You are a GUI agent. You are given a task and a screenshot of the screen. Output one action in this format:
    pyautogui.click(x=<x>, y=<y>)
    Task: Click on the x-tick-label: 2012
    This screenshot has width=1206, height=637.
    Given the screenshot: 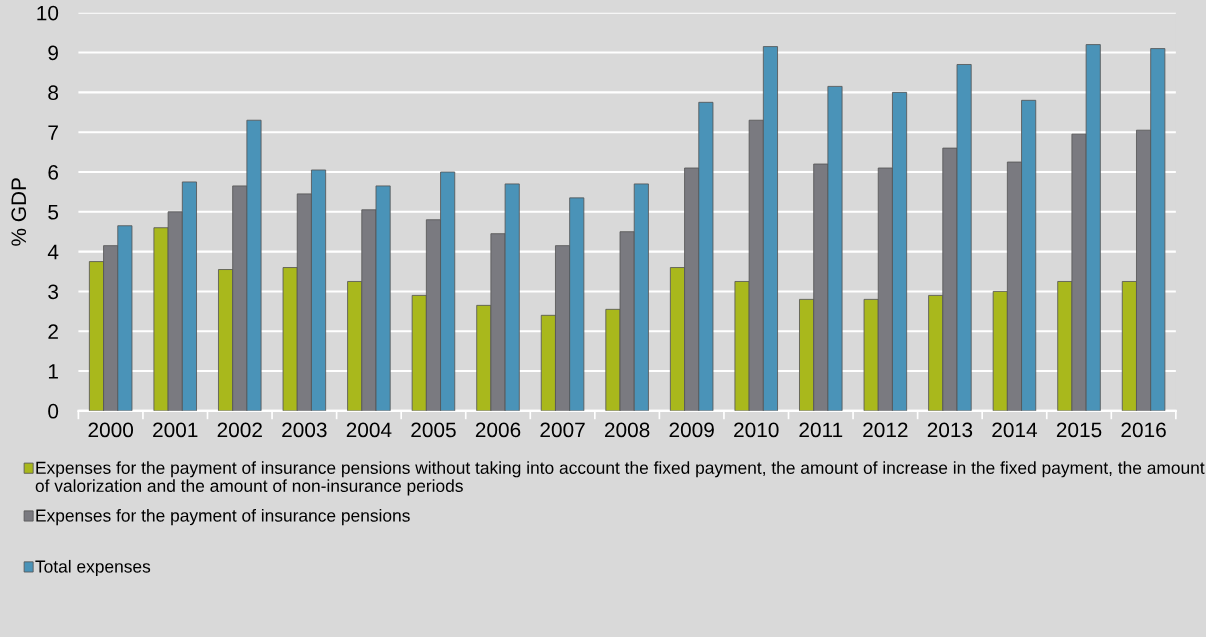 What is the action you would take?
    pyautogui.click(x=885, y=430)
    